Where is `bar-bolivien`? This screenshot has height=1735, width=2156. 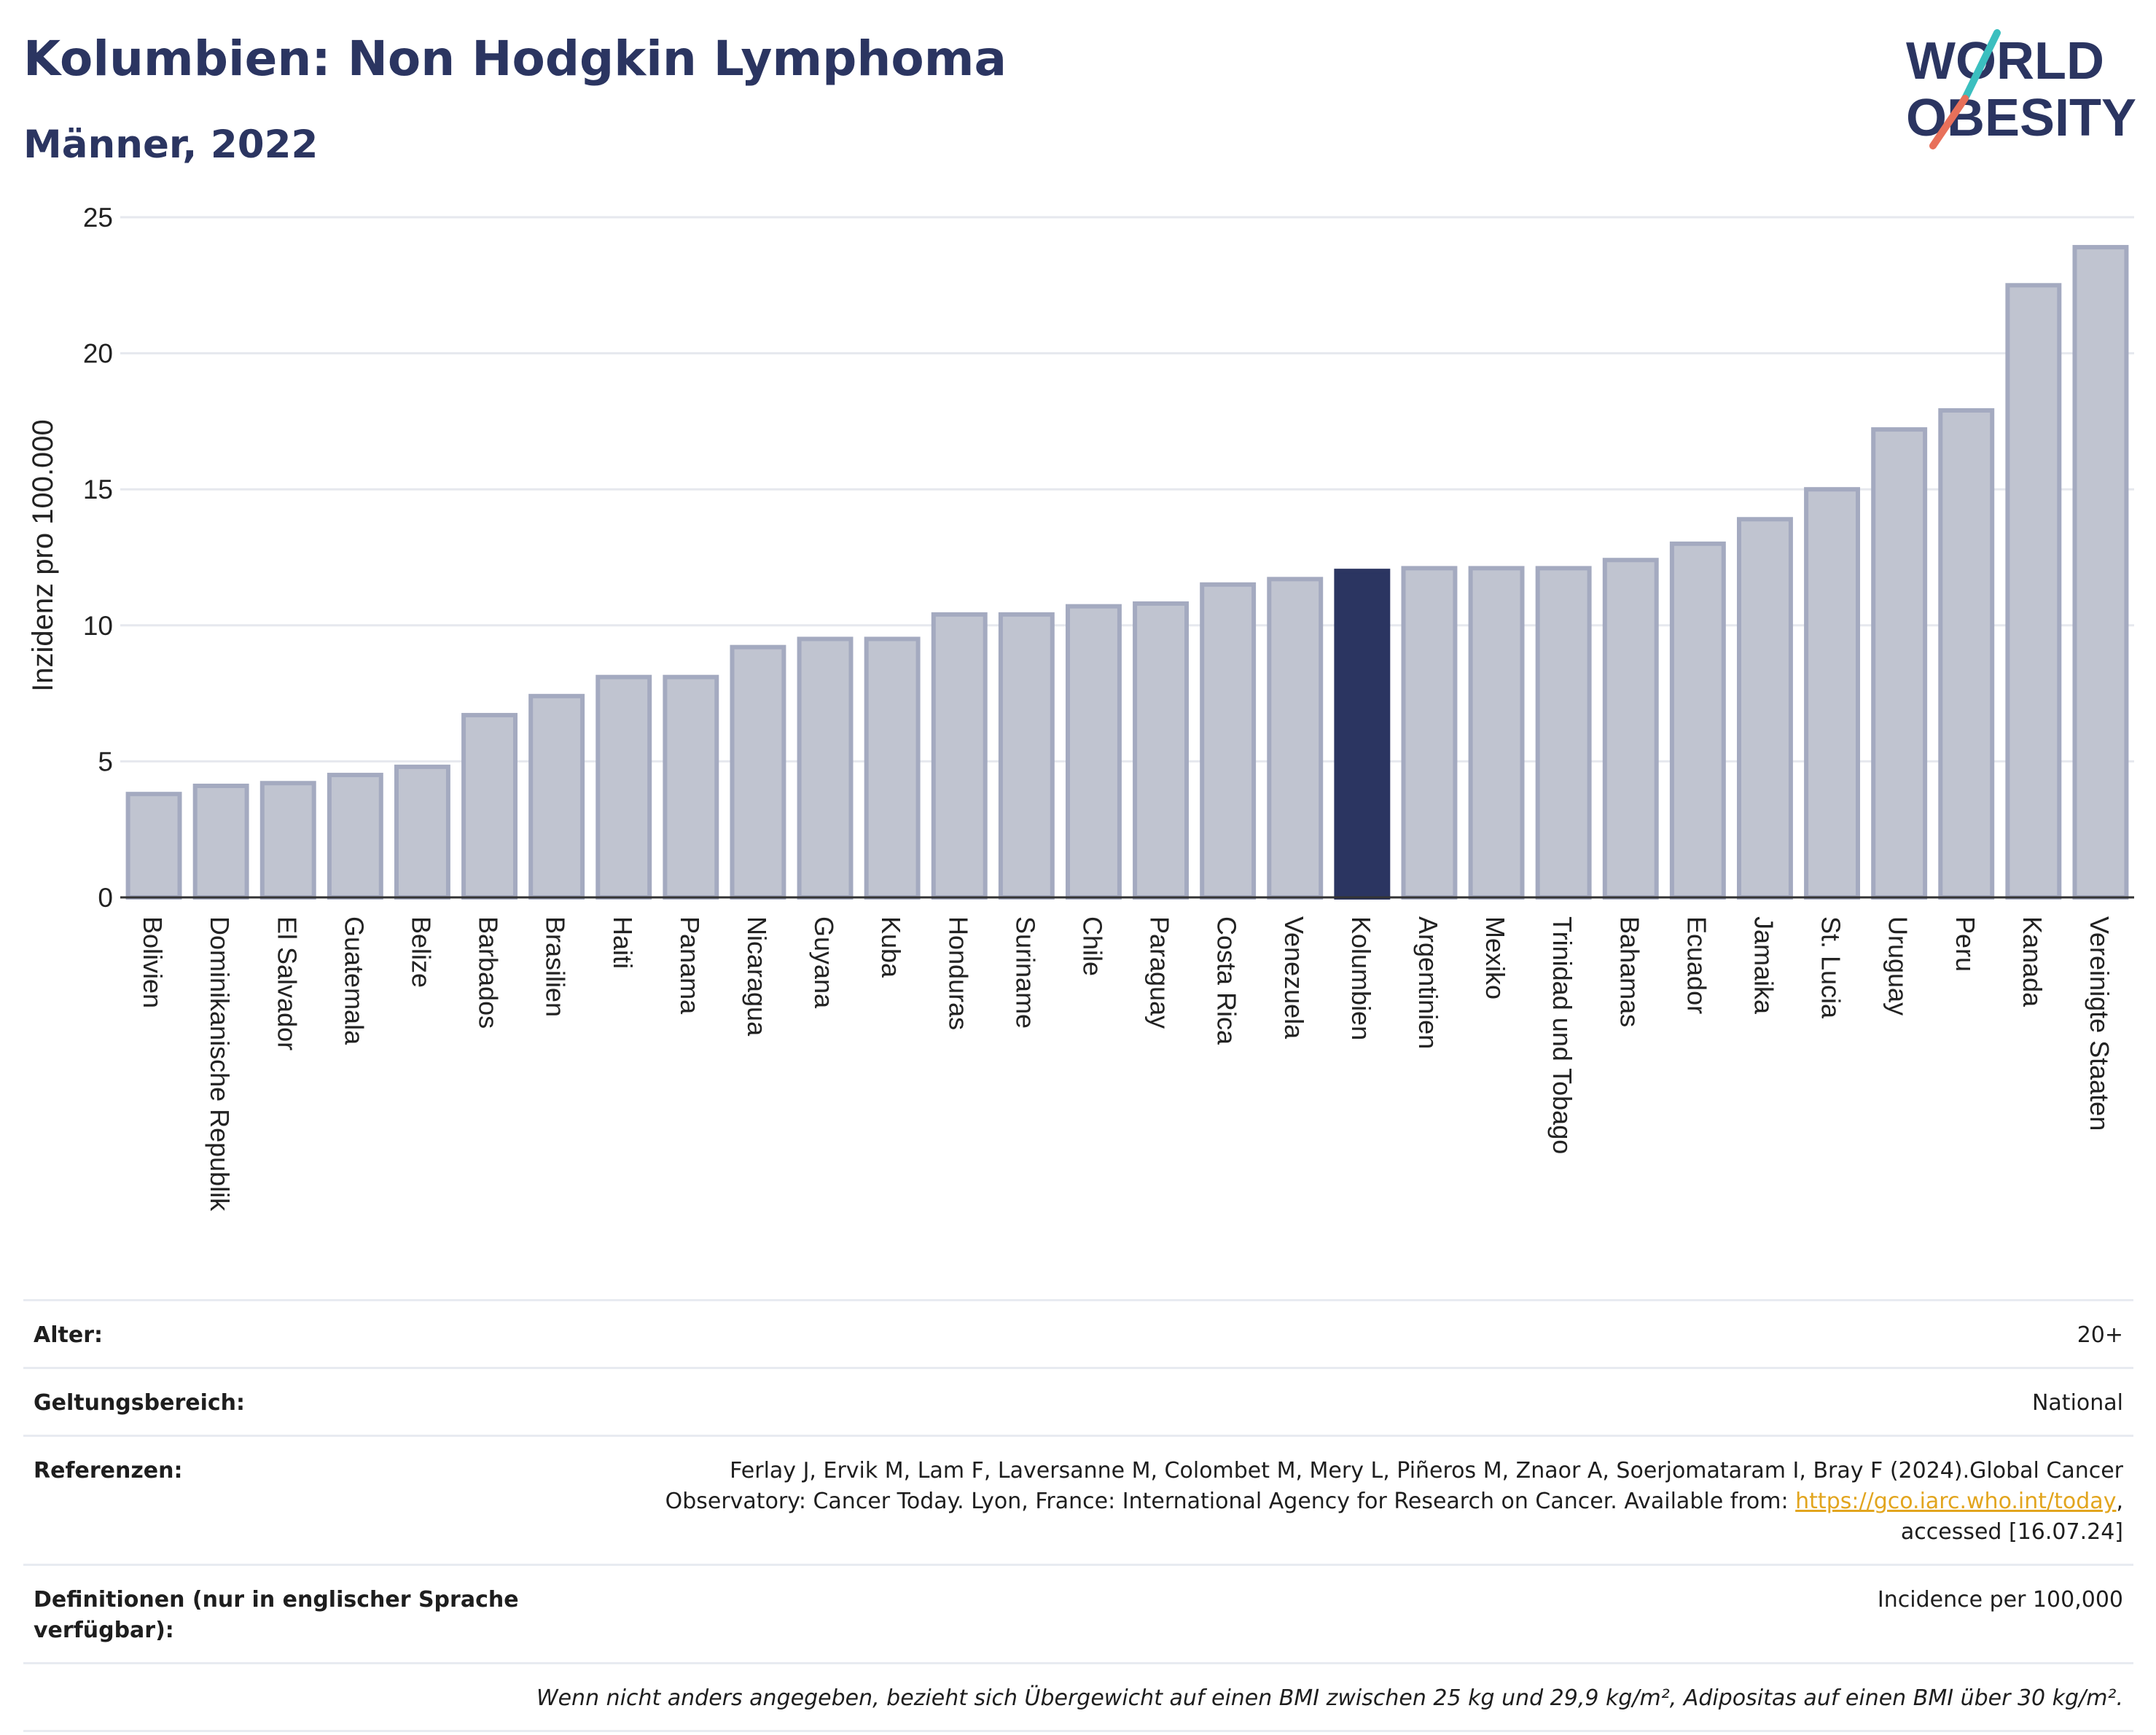 bar-bolivien is located at coordinates (154, 846).